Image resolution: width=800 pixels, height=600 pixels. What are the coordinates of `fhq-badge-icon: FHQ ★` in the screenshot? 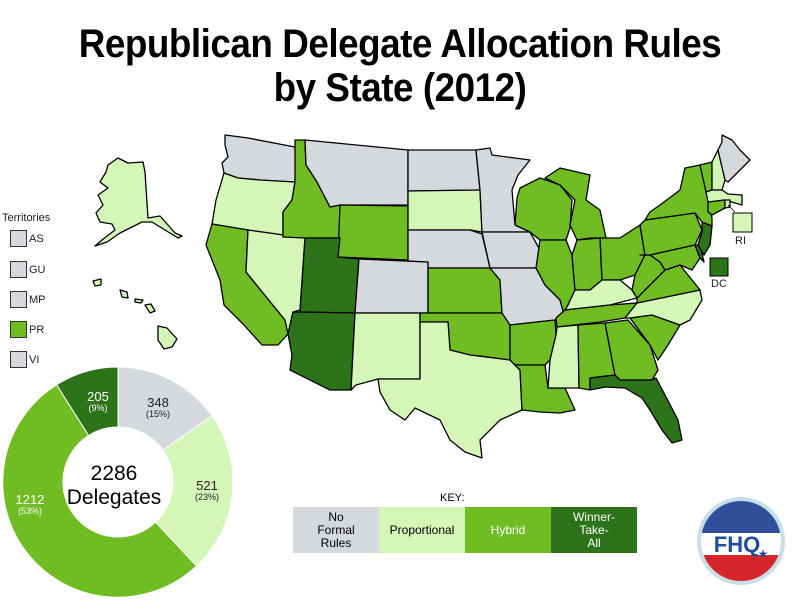 It's located at (741, 541).